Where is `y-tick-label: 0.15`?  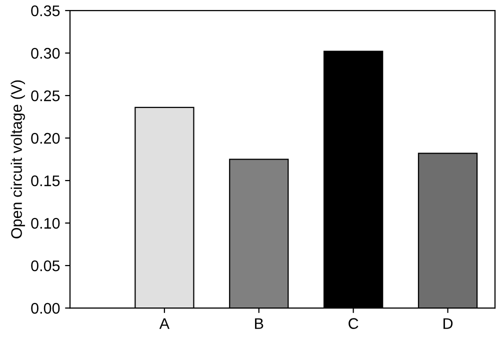 y-tick-label: 0.15 is located at coordinates (45, 180).